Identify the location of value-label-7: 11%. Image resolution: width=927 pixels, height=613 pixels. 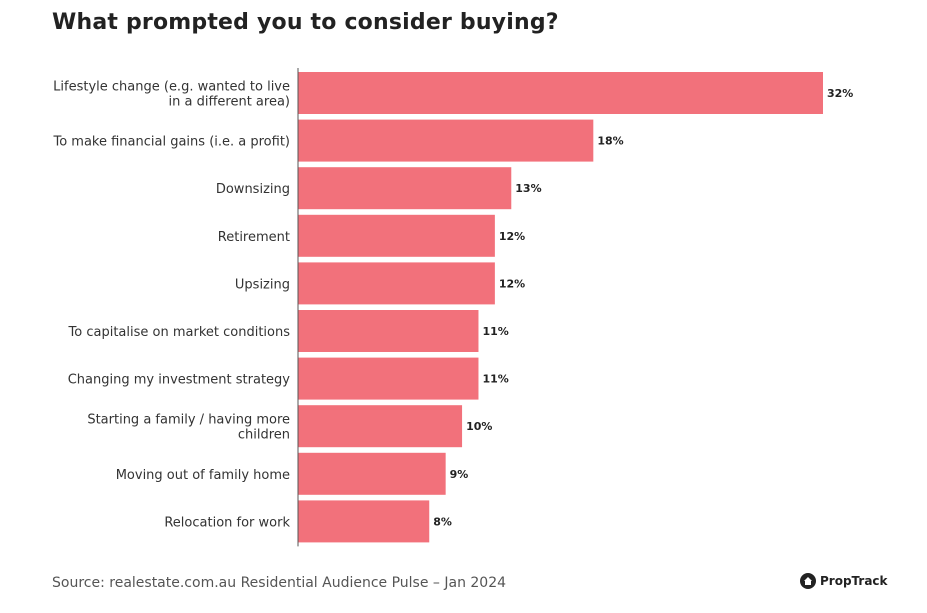
(495, 379).